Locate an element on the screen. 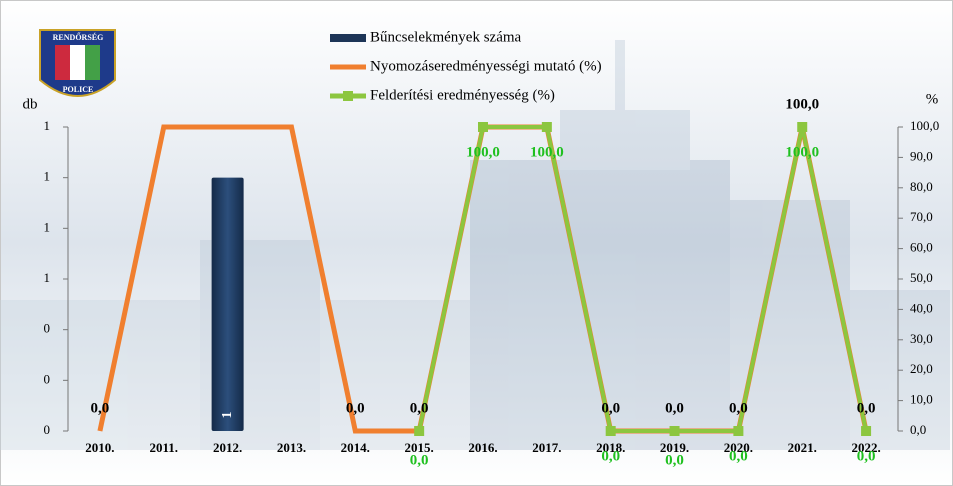 This screenshot has height=486, width=953. x-tick-label: 2011. is located at coordinates (163, 447).